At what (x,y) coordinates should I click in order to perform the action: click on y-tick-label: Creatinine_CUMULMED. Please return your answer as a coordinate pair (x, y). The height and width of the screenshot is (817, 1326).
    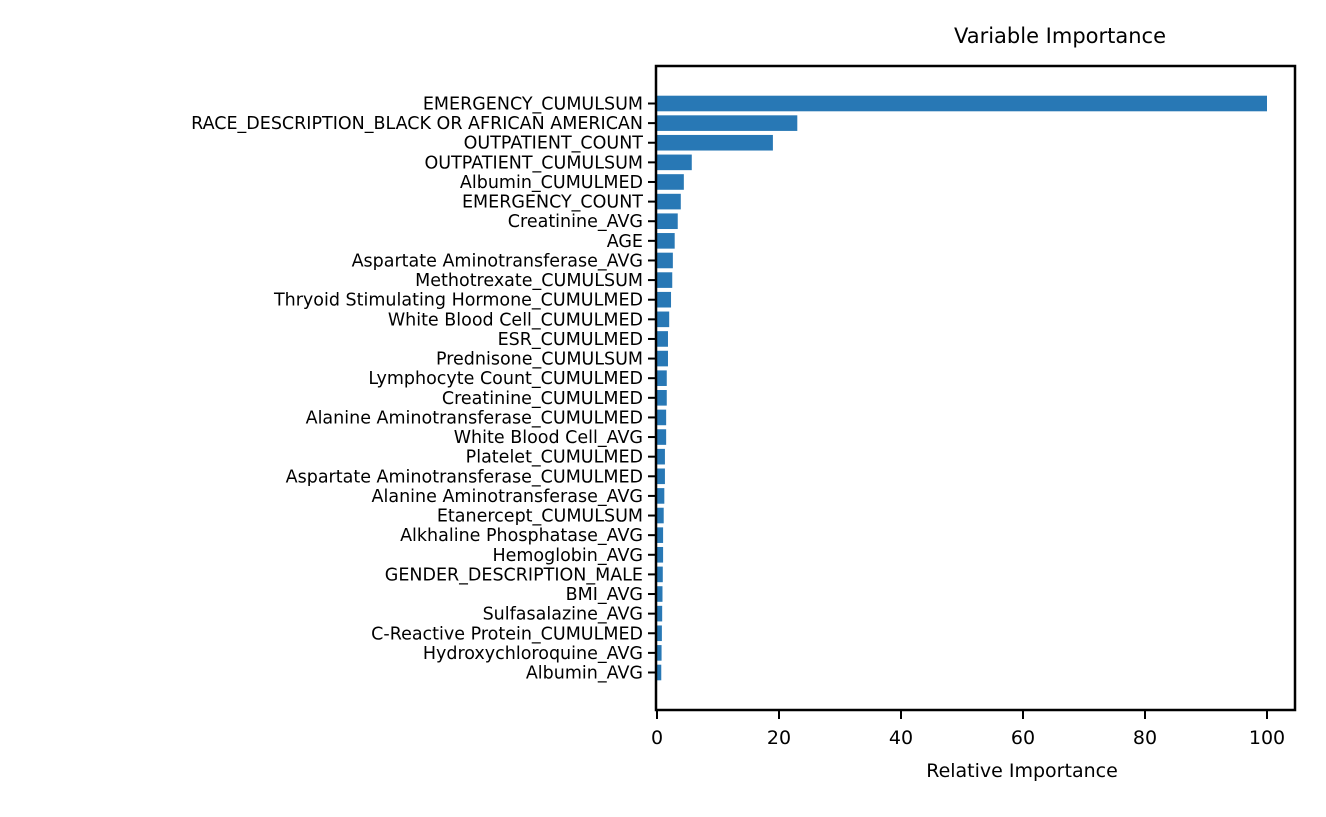
    Looking at the image, I should click on (542, 399).